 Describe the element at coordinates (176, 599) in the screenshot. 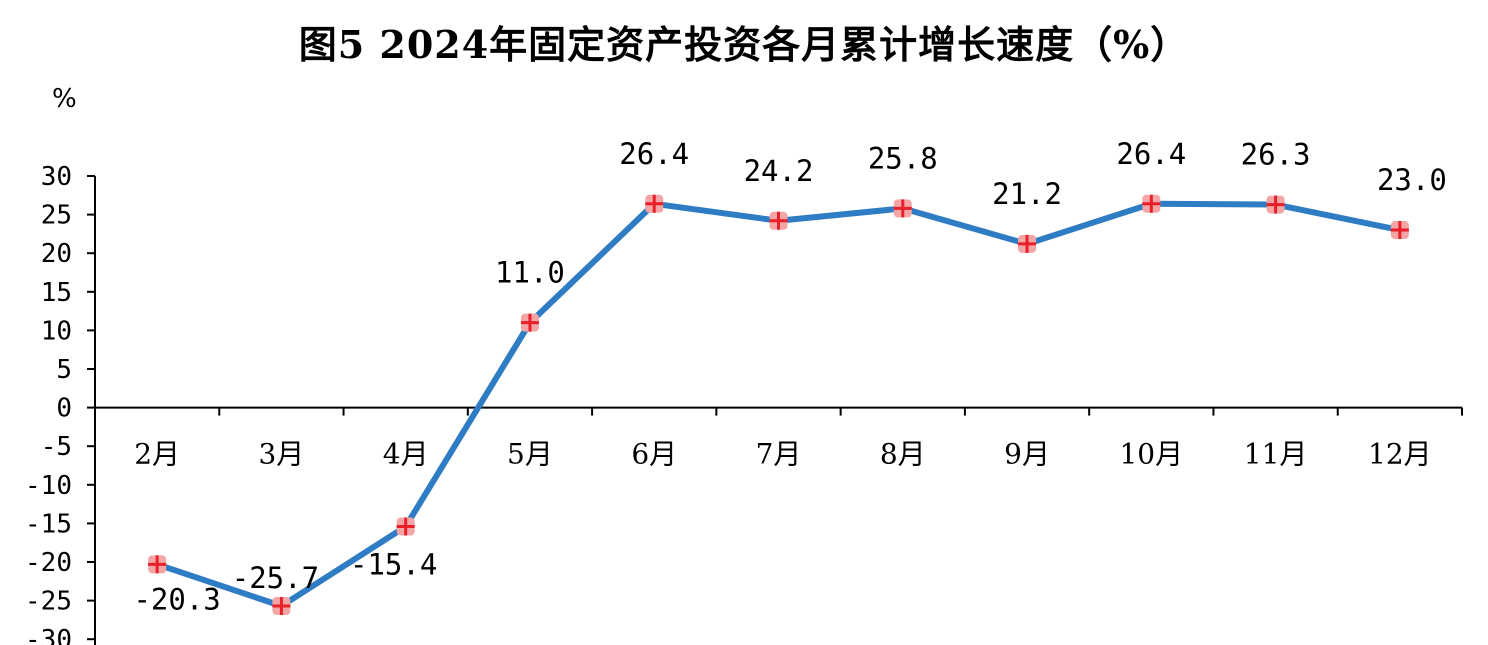

I see `data-label: -20.3` at that location.